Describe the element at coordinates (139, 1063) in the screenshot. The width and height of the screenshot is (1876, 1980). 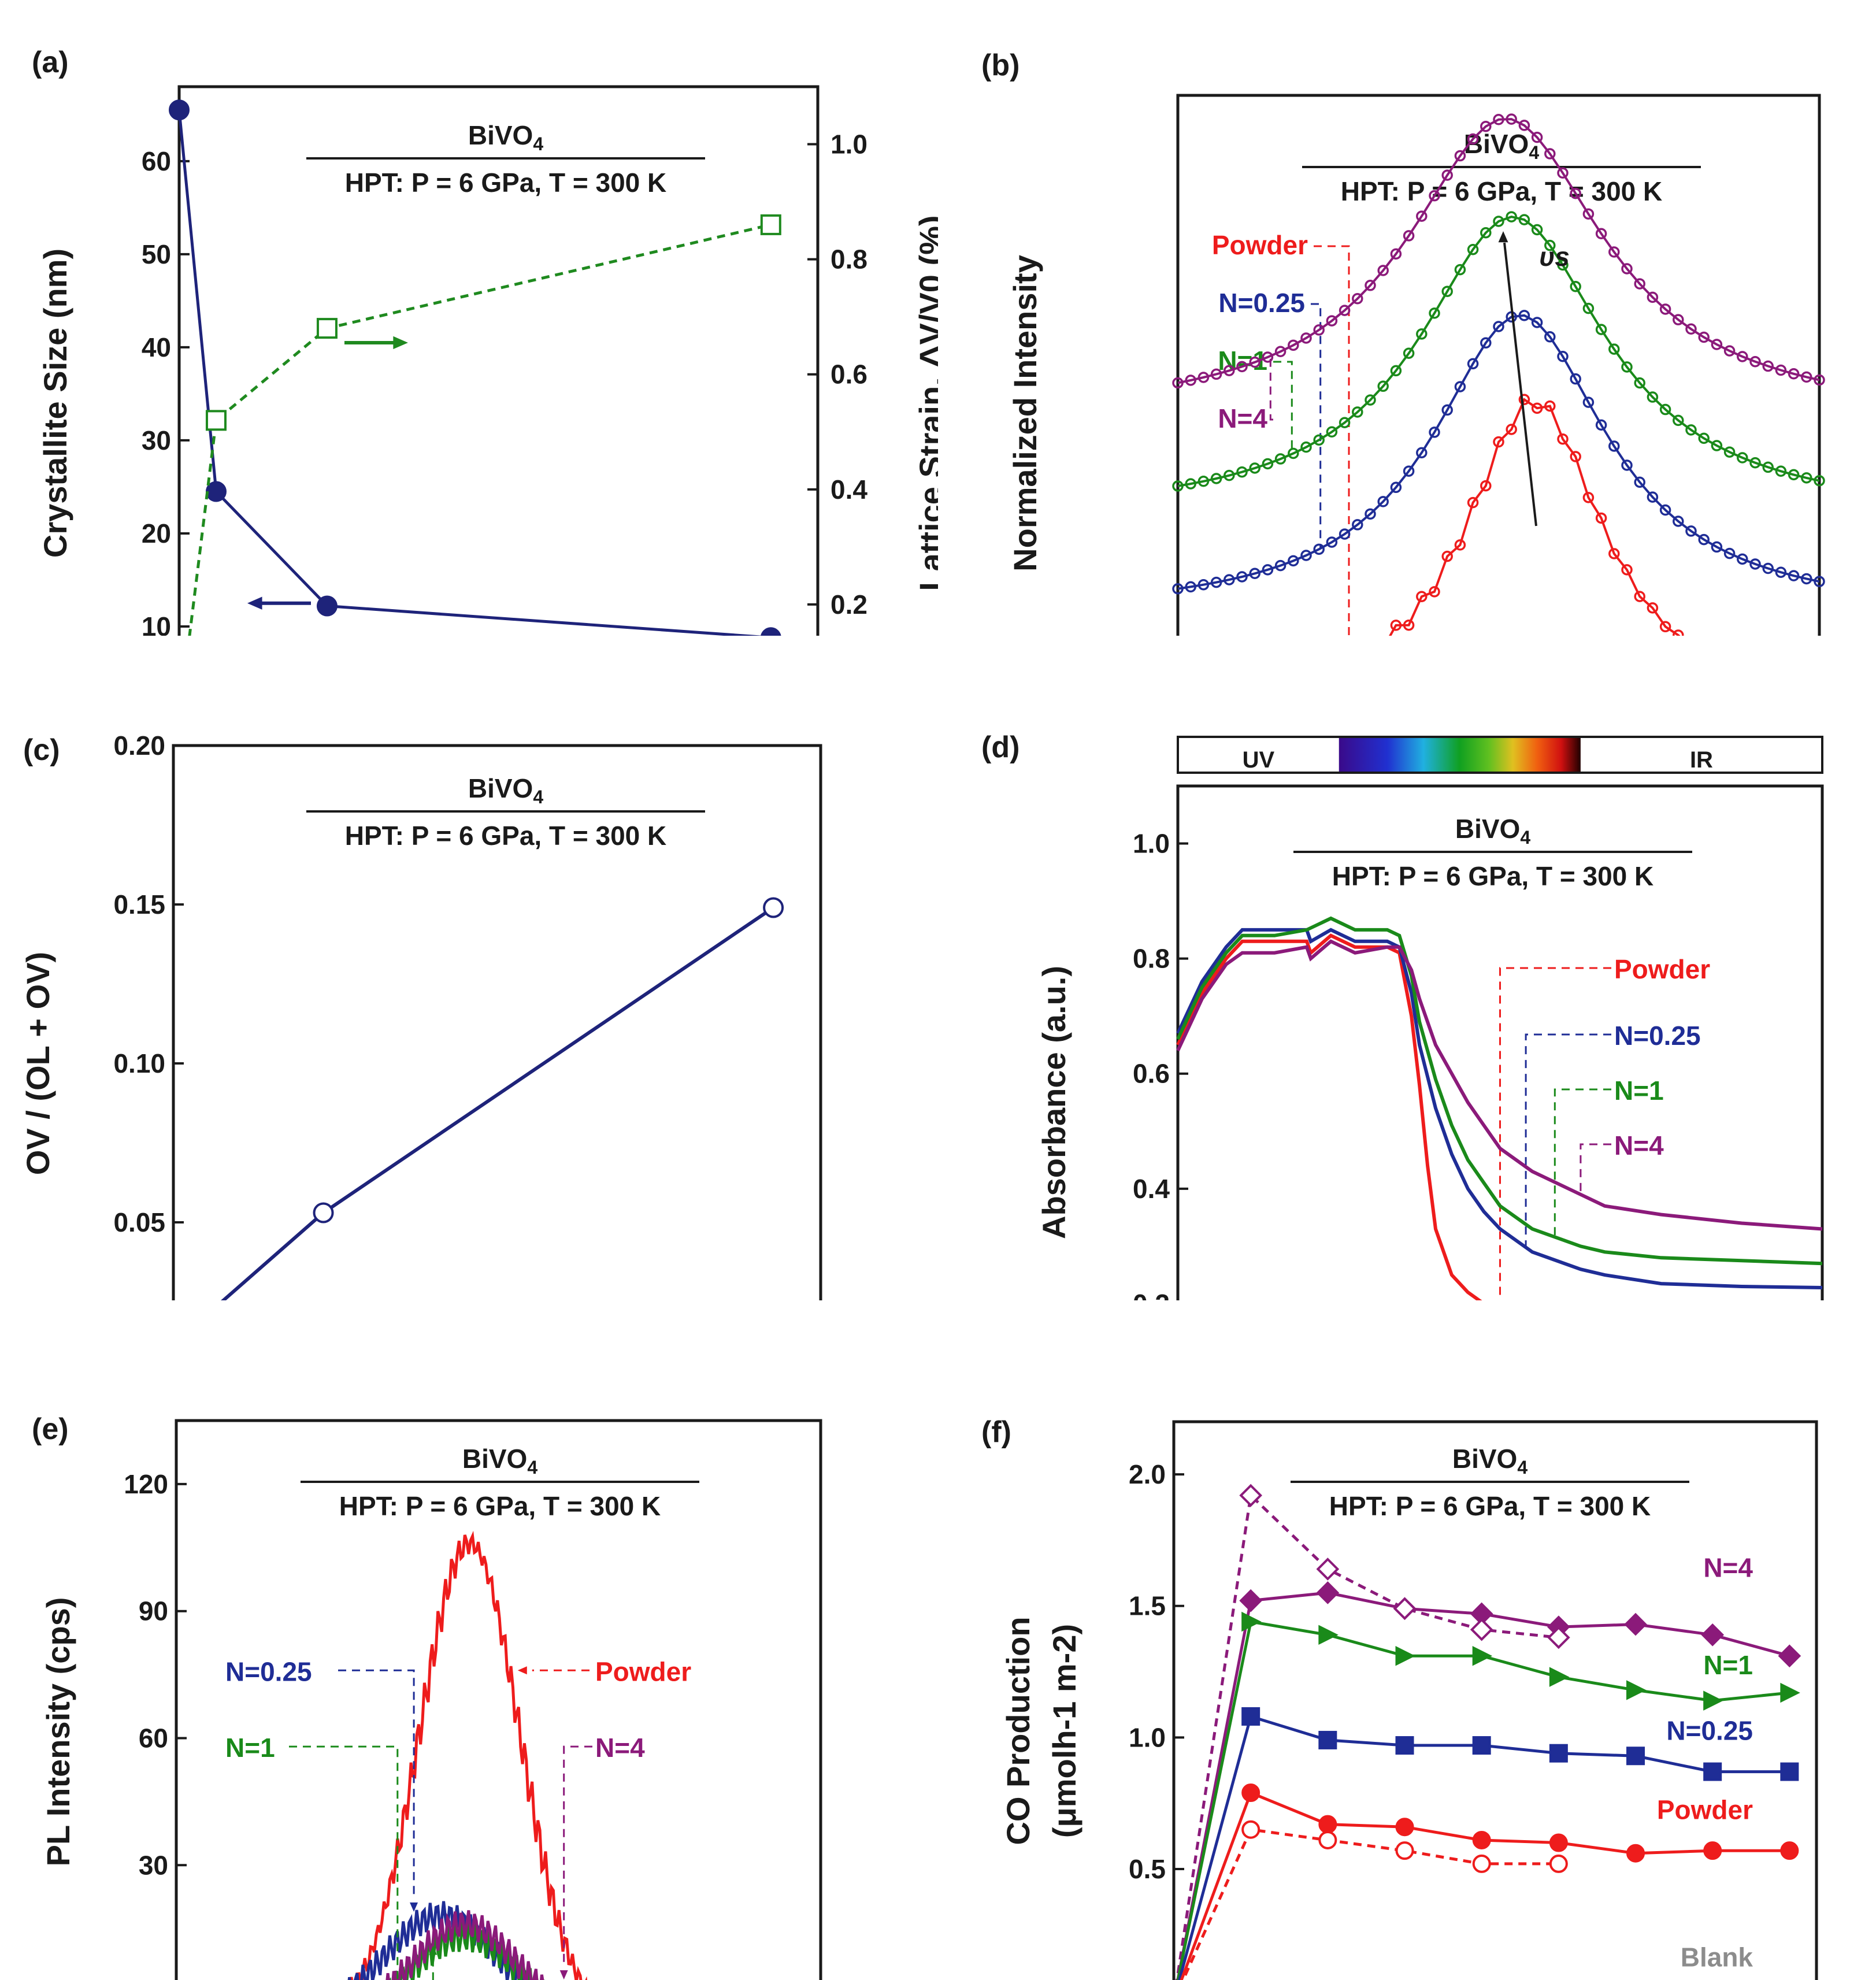
I see `y-tick-label: 0.10` at that location.